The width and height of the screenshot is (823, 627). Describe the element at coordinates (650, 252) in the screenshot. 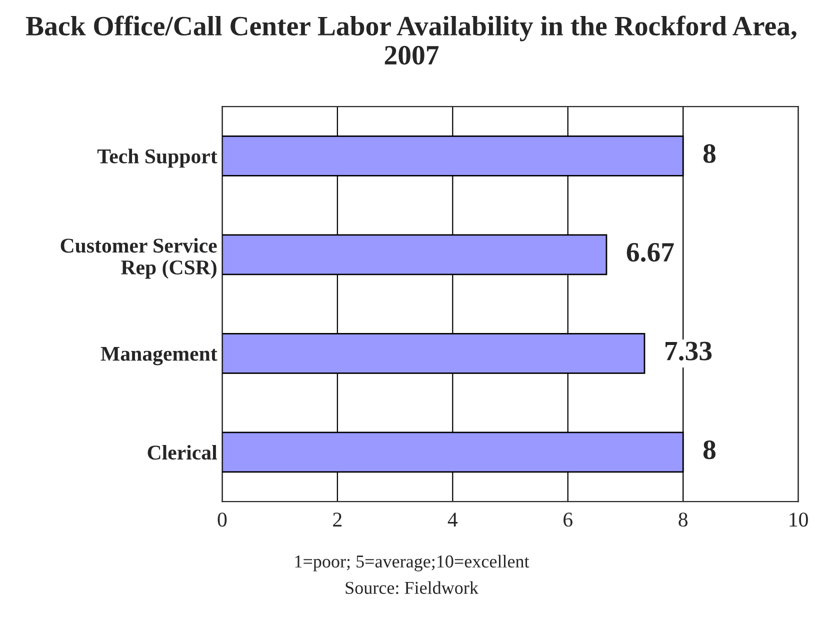

I see `data-label: 6.67` at that location.